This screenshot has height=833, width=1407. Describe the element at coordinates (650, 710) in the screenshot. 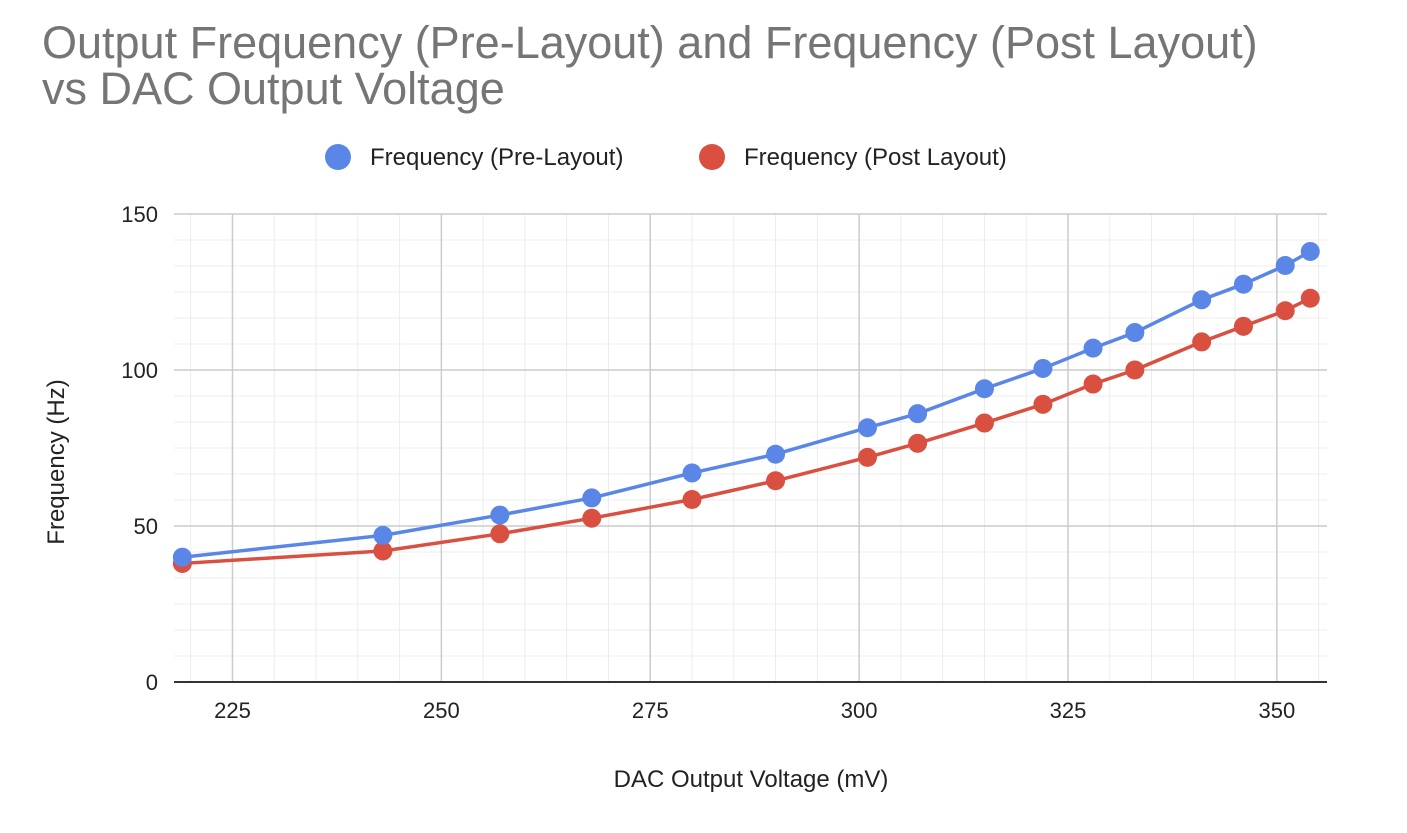

I see `x-tick-label: 275` at that location.